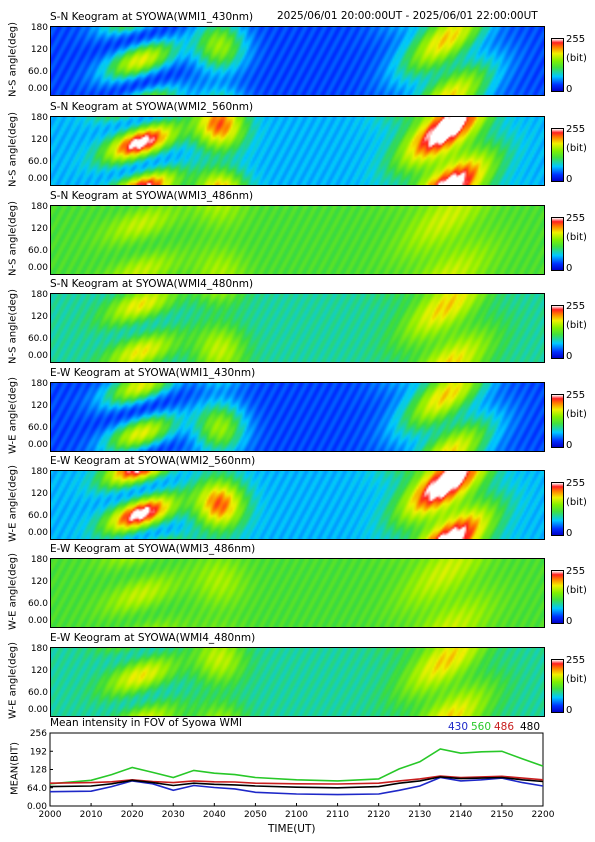 The height and width of the screenshot is (842, 595). I want to click on x-tick-label: 2150, so click(501, 815).